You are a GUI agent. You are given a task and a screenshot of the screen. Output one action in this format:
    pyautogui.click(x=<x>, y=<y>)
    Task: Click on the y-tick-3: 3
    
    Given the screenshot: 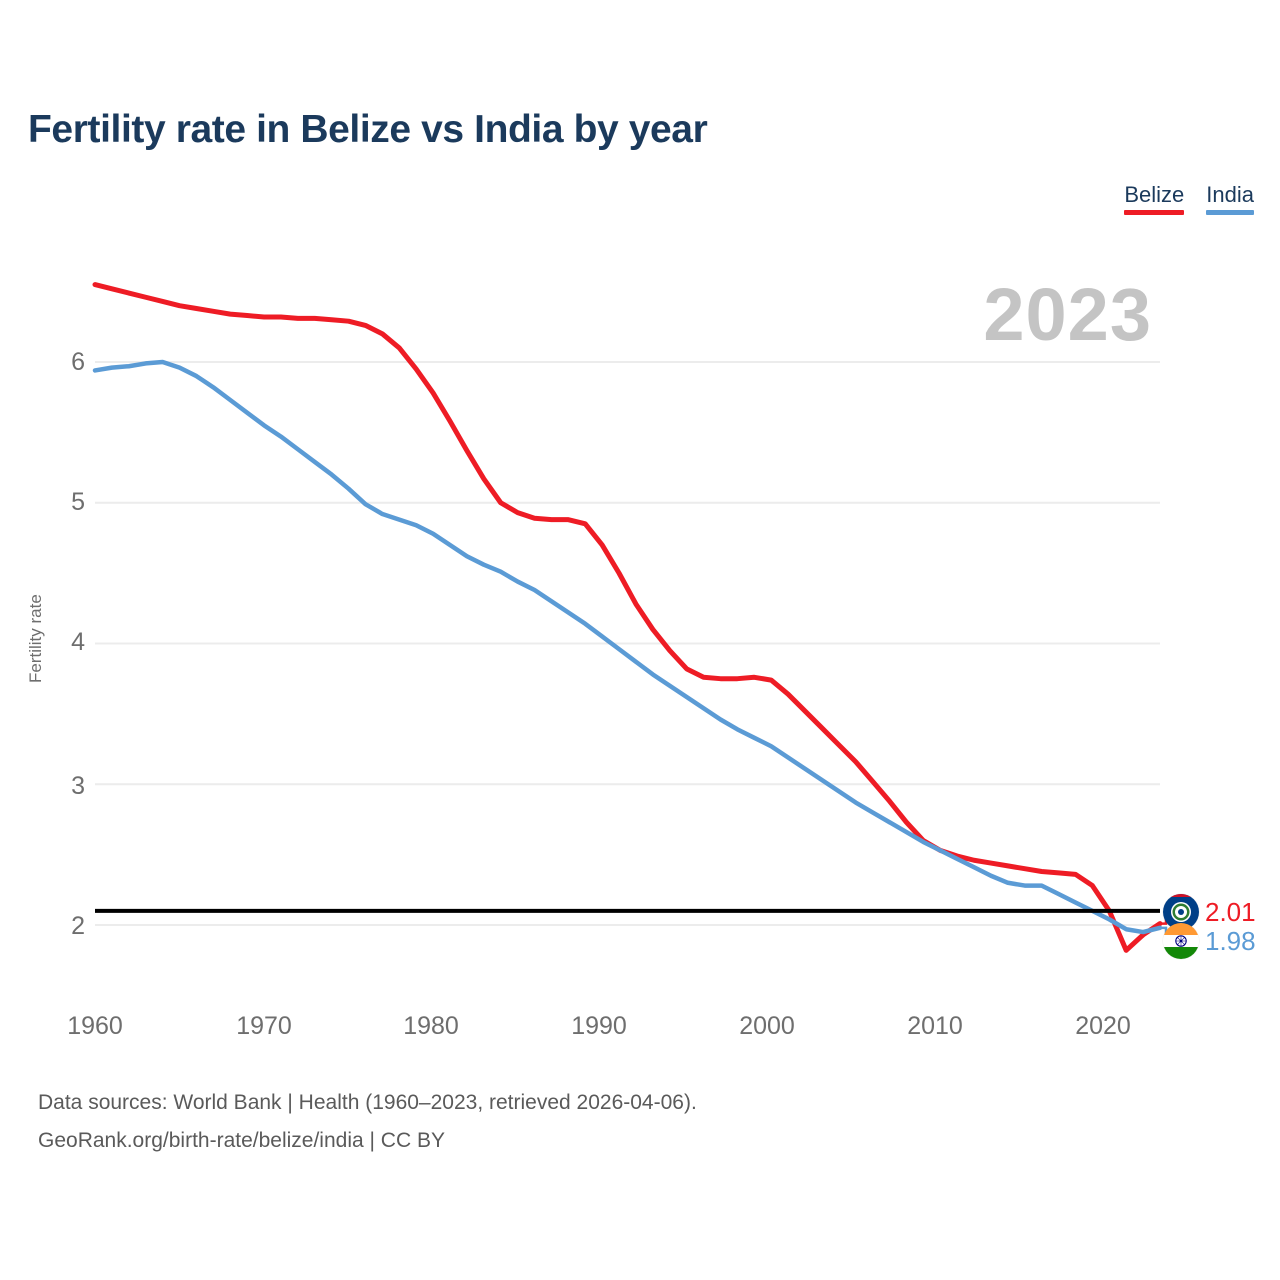 What is the action you would take?
    pyautogui.click(x=78, y=786)
    